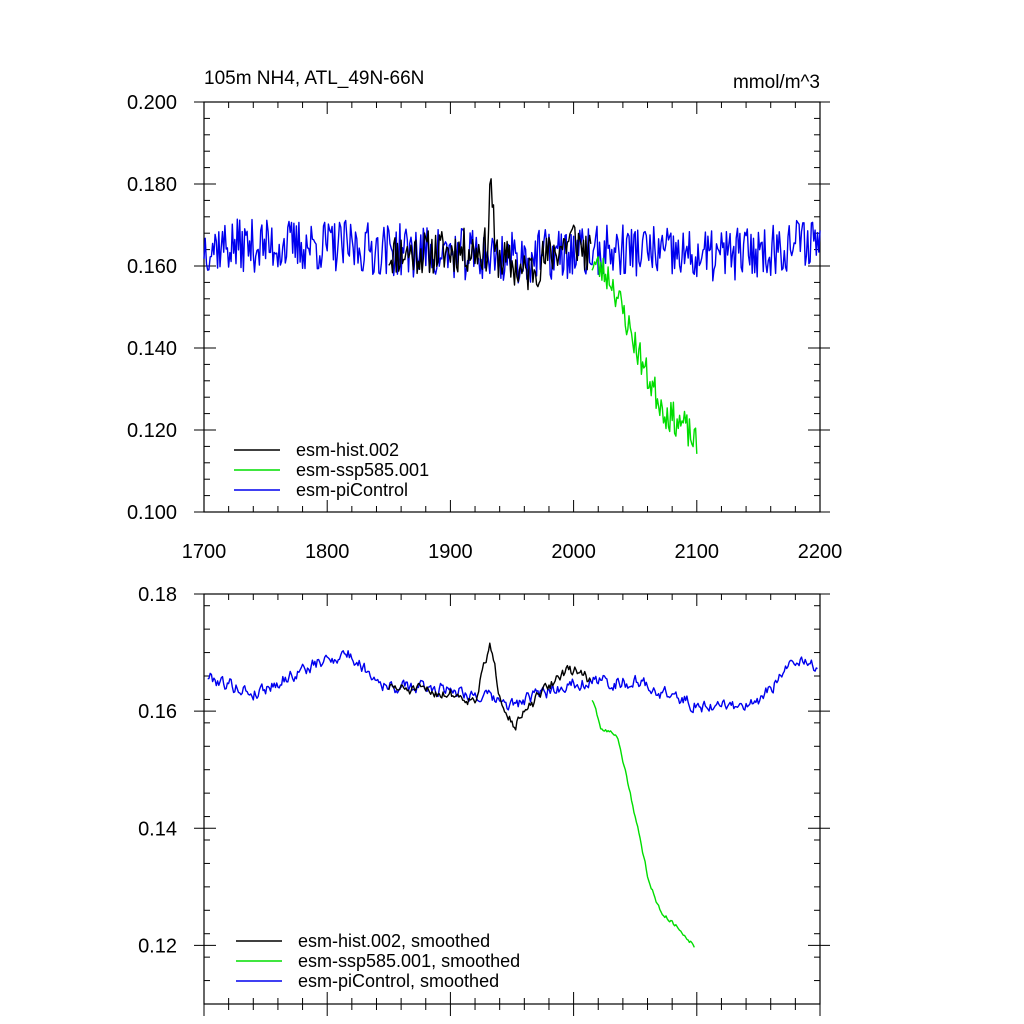  What do you see at coordinates (152, 267) in the screenshot?
I see `y-tick-label: 0.160` at bounding box center [152, 267].